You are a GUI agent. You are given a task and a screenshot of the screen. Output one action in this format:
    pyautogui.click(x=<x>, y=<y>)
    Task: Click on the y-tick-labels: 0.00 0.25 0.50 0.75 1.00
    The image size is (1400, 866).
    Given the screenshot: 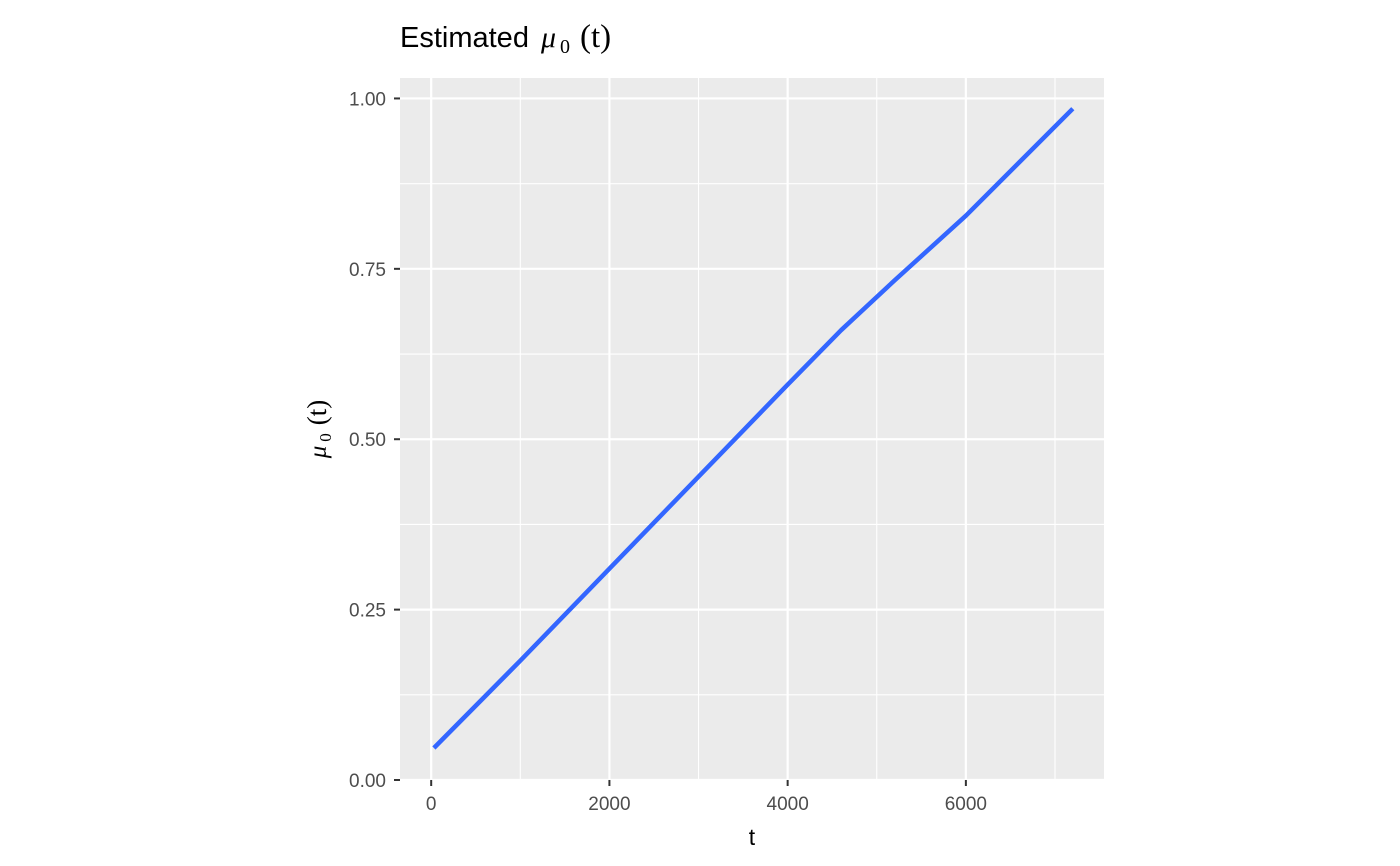 What is the action you would take?
    pyautogui.click(x=367, y=440)
    